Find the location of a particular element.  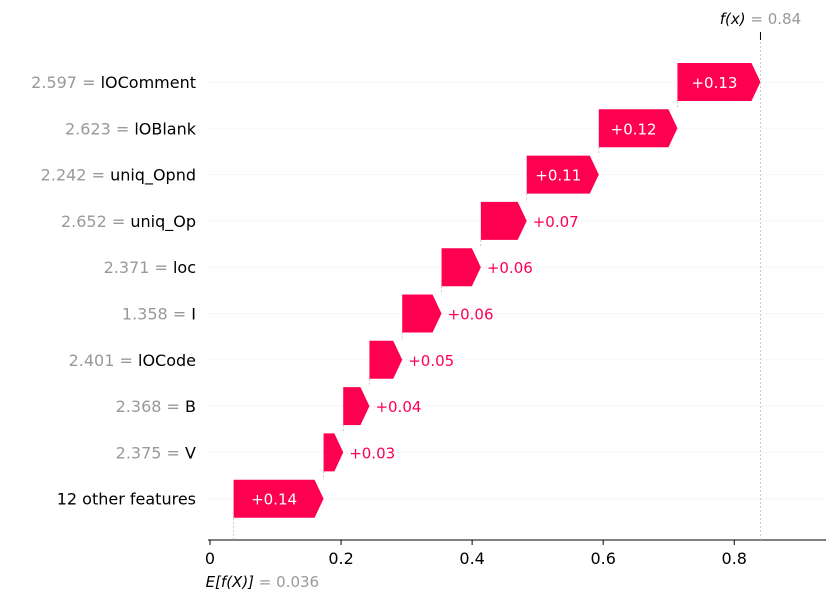

feature-name: lOBlank is located at coordinates (165, 128).